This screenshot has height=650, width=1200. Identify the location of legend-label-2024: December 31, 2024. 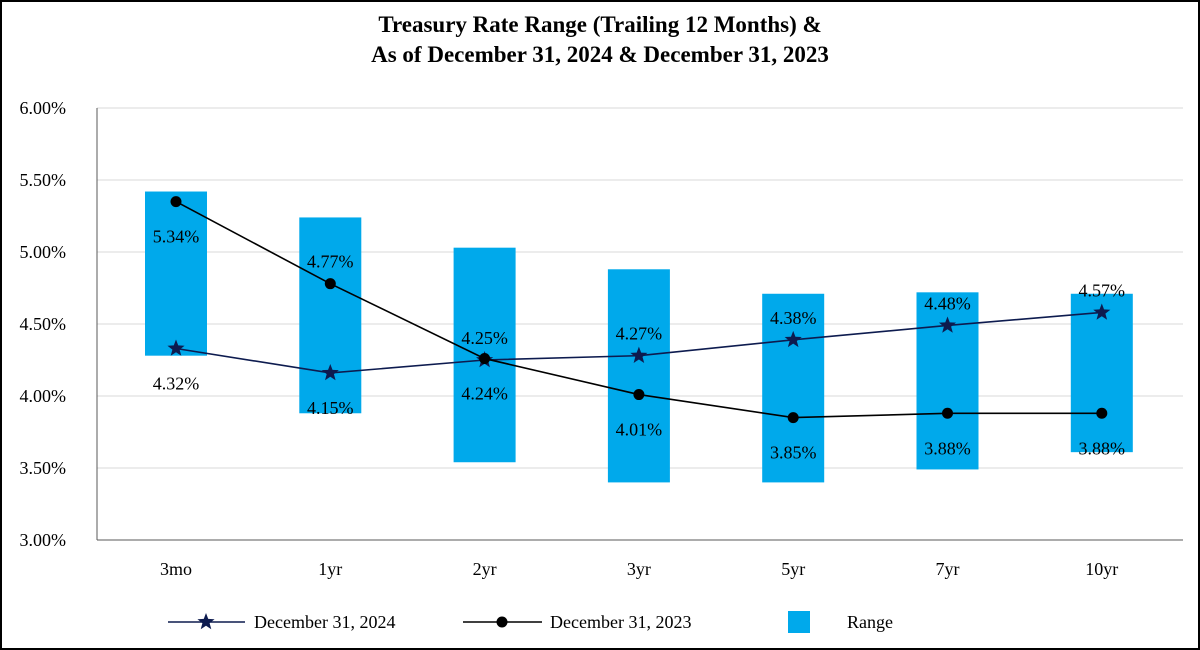
(324, 622).